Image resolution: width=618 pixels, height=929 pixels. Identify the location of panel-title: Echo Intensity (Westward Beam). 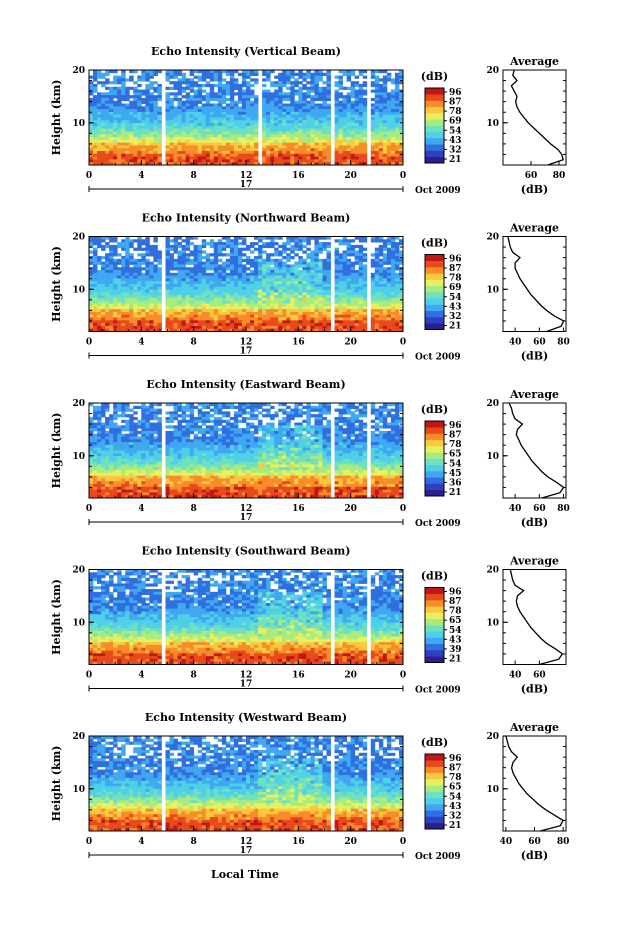
(246, 717).